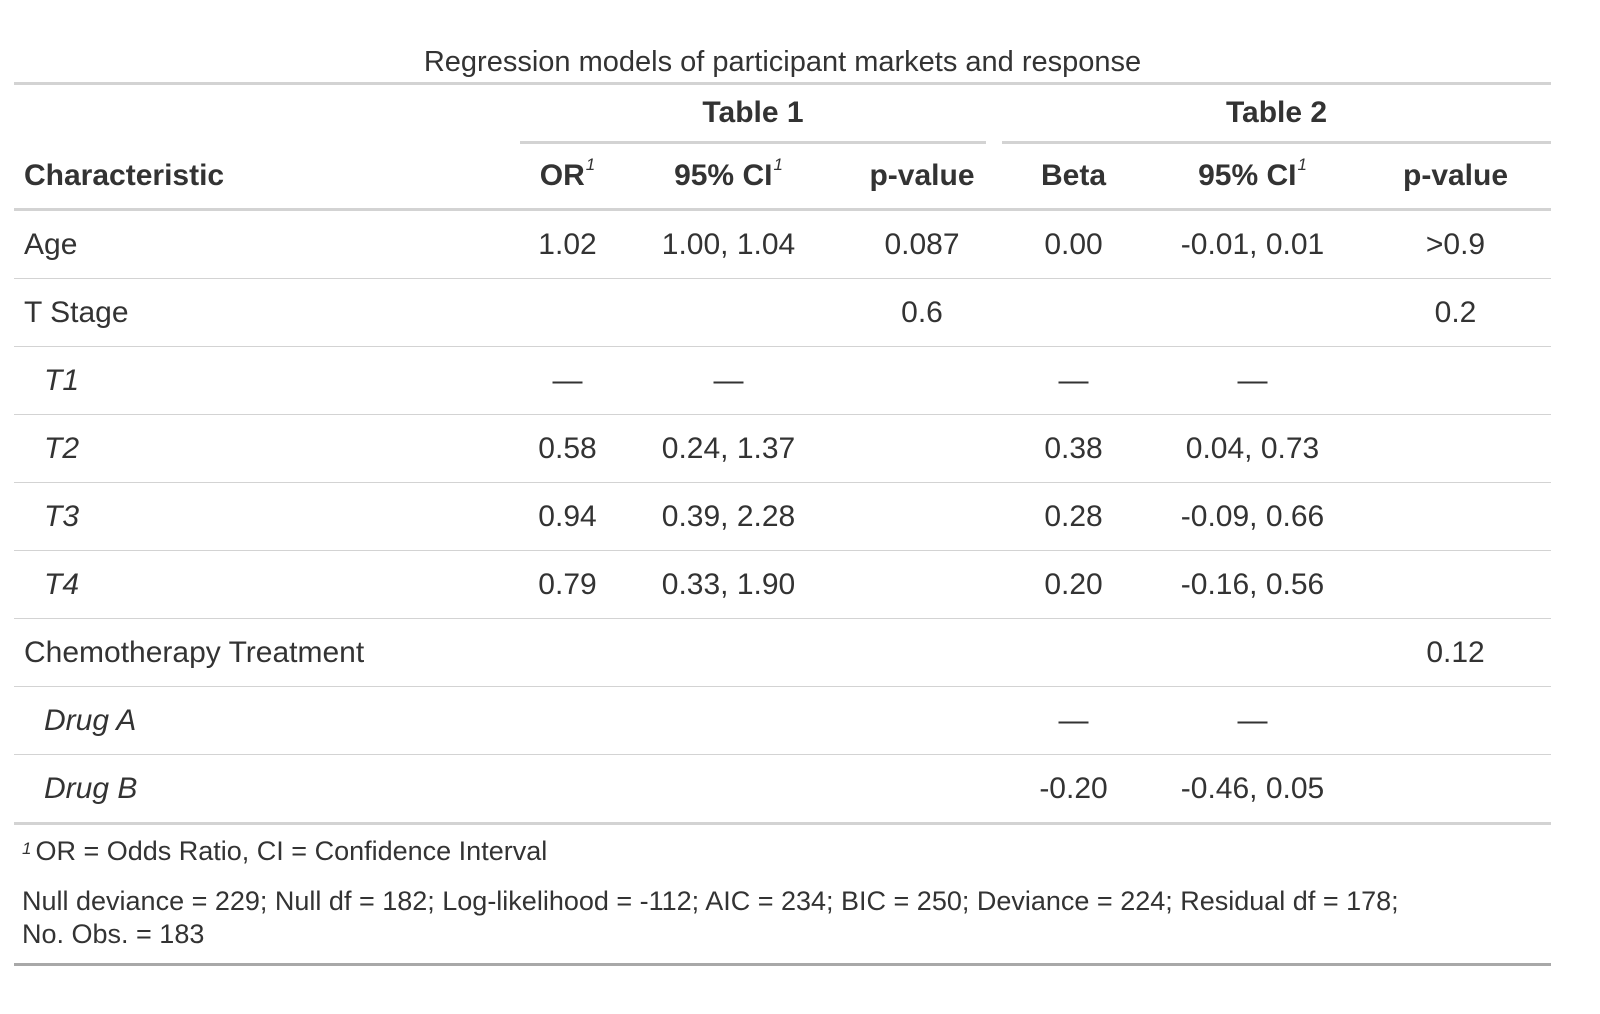 The height and width of the screenshot is (1014, 1600). I want to click on column-header-or: OR1, so click(567, 177).